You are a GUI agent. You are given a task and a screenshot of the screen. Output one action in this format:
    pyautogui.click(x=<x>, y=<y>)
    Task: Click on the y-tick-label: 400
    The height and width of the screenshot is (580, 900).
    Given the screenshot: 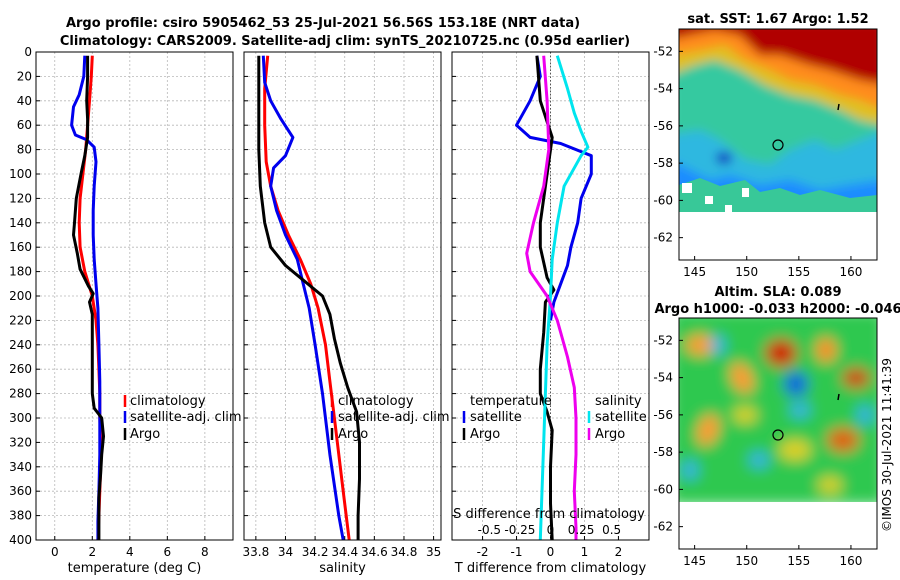 What is the action you would take?
    pyautogui.click(x=20, y=540)
    